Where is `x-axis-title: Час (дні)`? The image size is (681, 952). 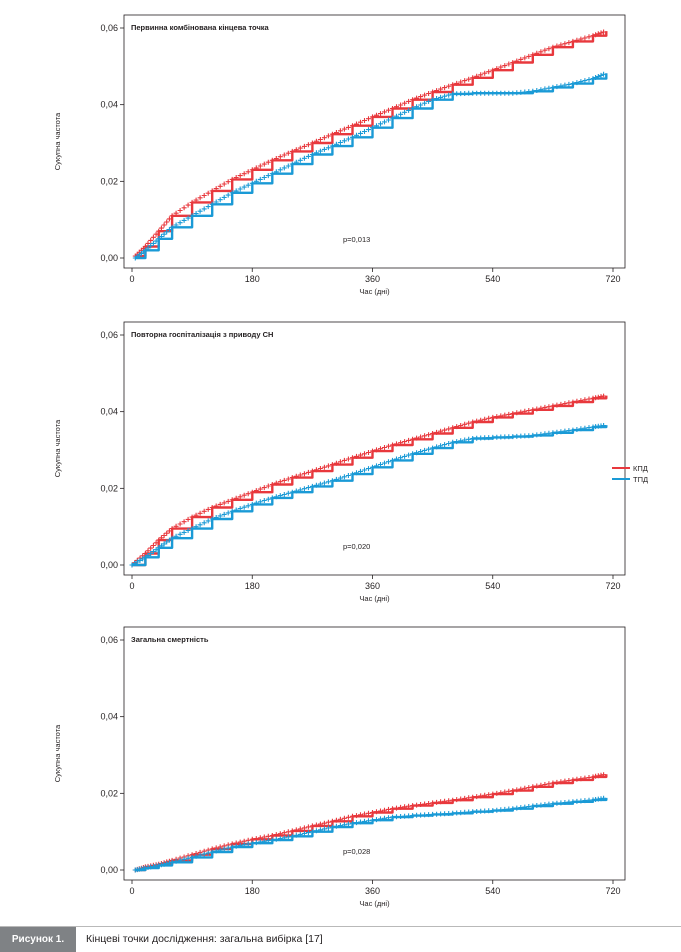
x-axis-title: Час (дні) is located at coordinates (374, 903).